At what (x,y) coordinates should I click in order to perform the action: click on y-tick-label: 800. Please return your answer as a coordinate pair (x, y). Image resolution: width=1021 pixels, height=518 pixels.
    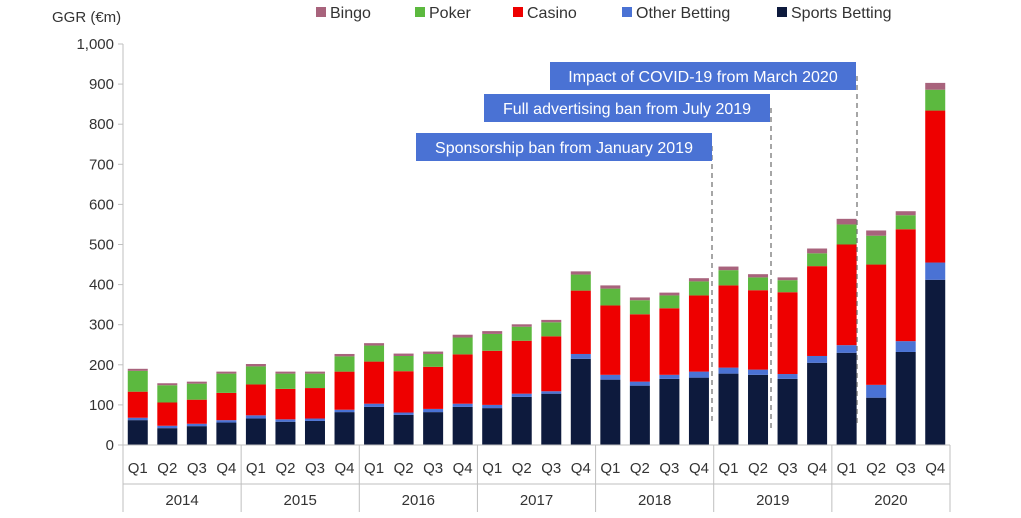
    Looking at the image, I should click on (101, 124).